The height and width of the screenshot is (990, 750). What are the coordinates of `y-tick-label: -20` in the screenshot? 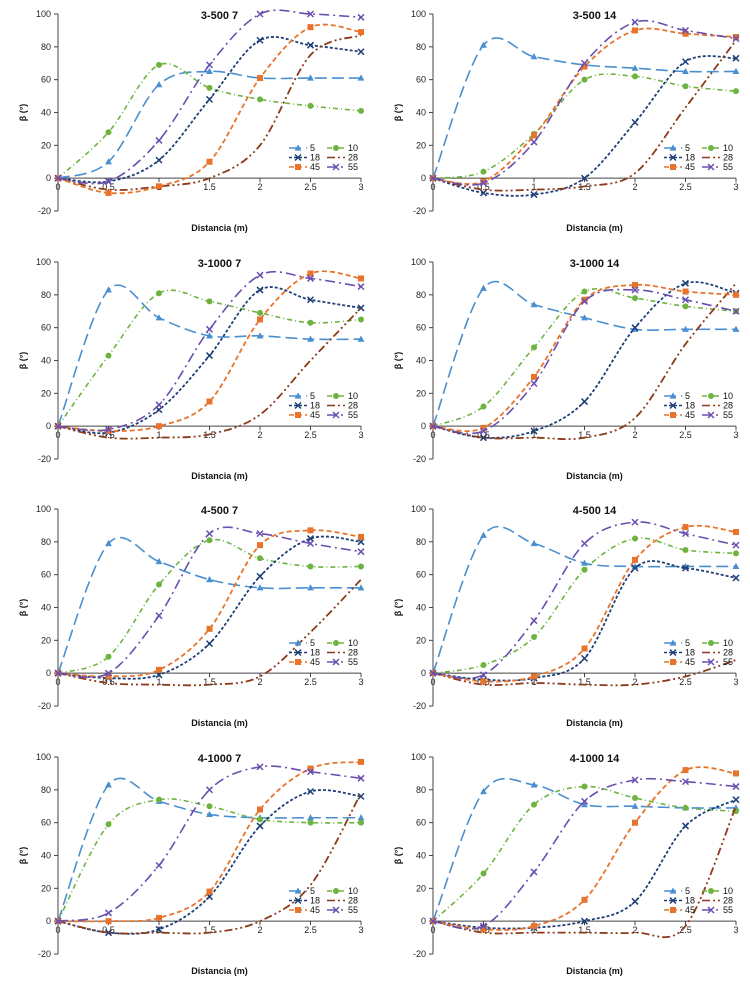 It's located at (44, 706).